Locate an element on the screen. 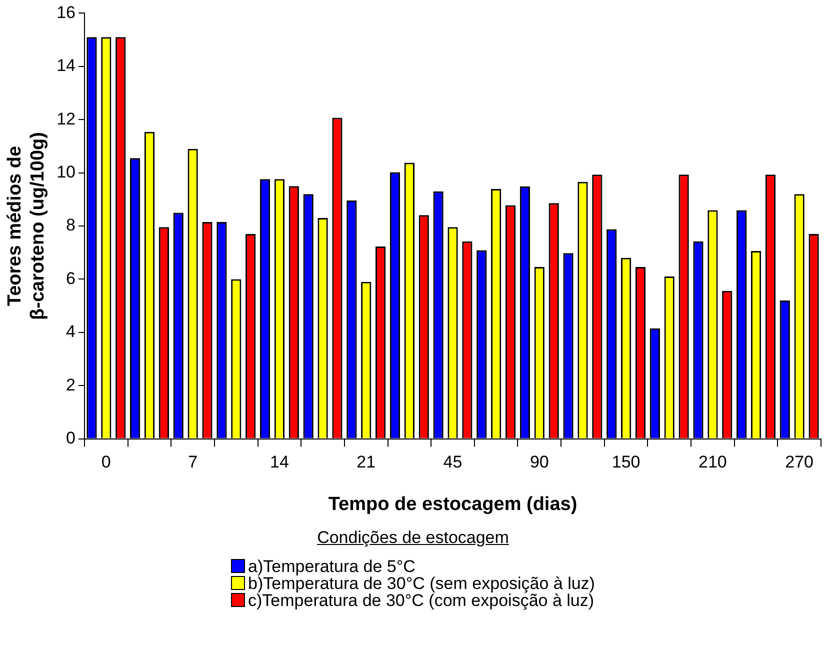 The image size is (826, 655). x-tick-label: 21 is located at coordinates (366, 462).